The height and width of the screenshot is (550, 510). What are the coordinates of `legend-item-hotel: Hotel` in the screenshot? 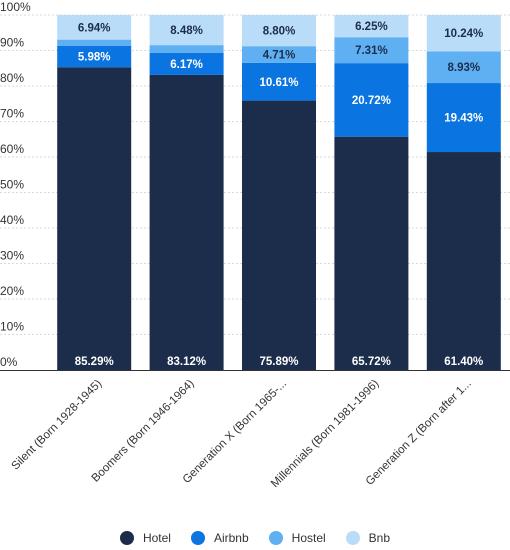 It's located at (145, 538).